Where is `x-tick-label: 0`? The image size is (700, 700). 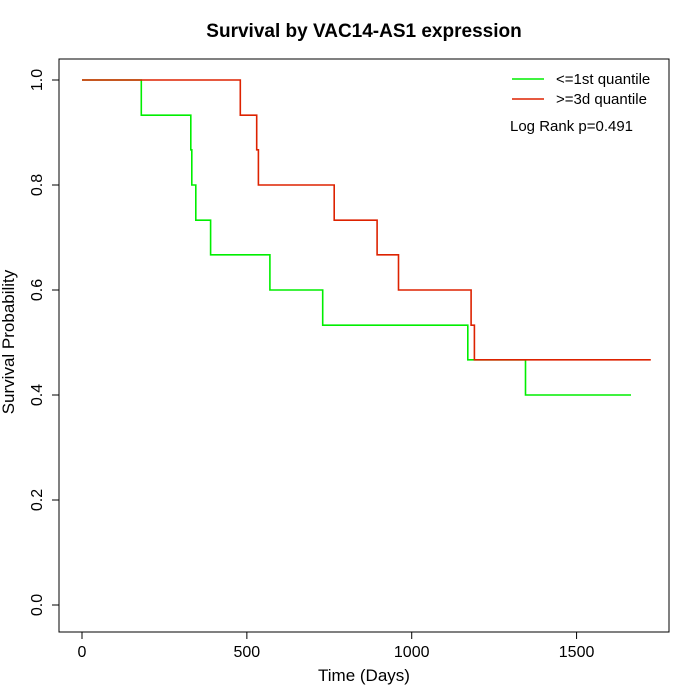
x-tick-label: 0 is located at coordinates (82, 652).